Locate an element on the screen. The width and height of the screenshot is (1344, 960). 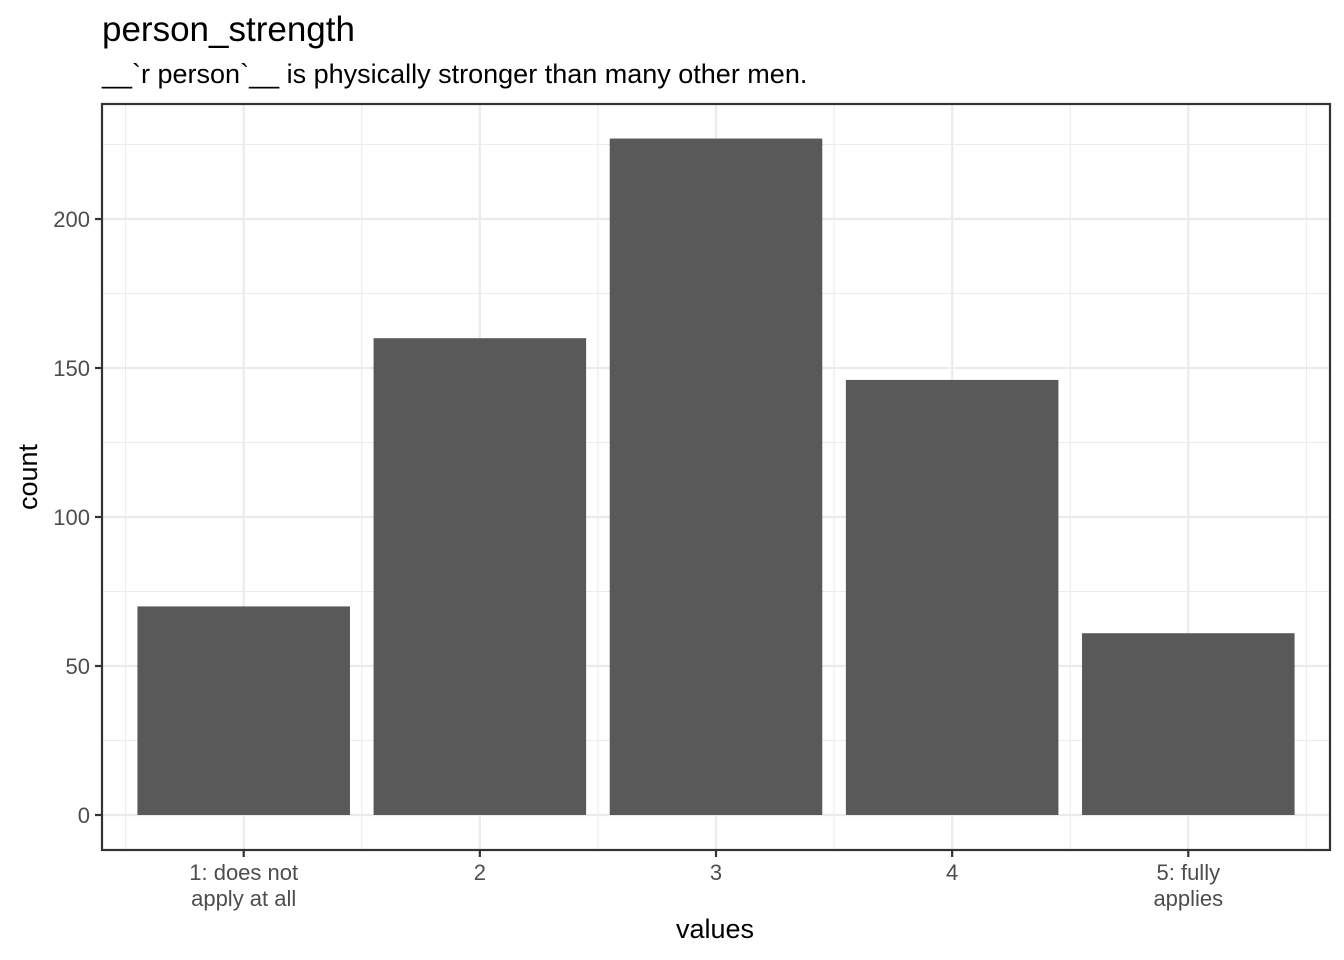
x-axis-title: values is located at coordinates (715, 929).